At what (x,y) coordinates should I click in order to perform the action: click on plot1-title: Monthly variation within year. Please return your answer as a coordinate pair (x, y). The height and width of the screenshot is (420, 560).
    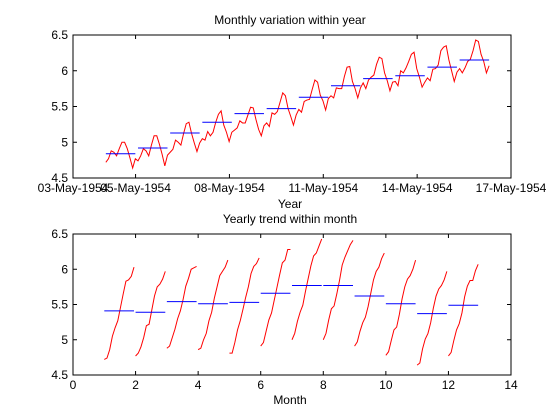
    Looking at the image, I should click on (289, 20).